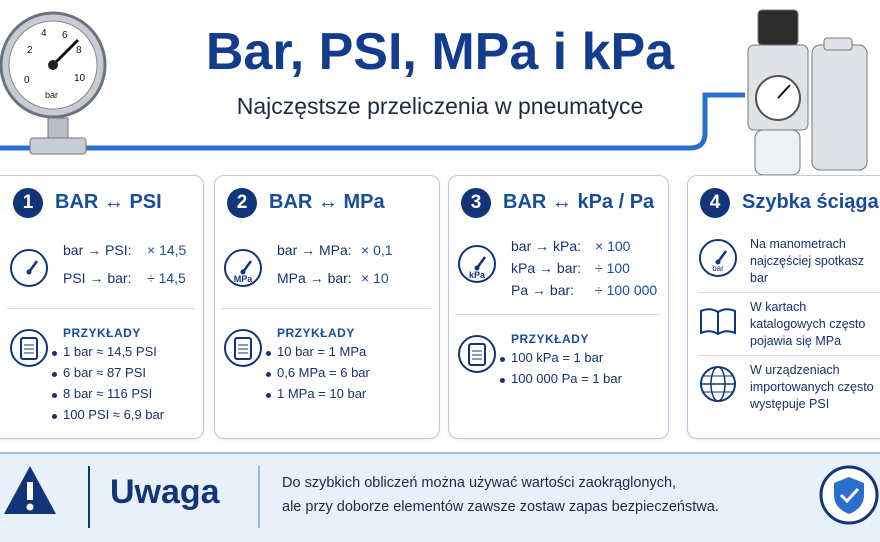  Describe the element at coordinates (810, 202) in the screenshot. I see `card-title: Szybka ściąga` at that location.